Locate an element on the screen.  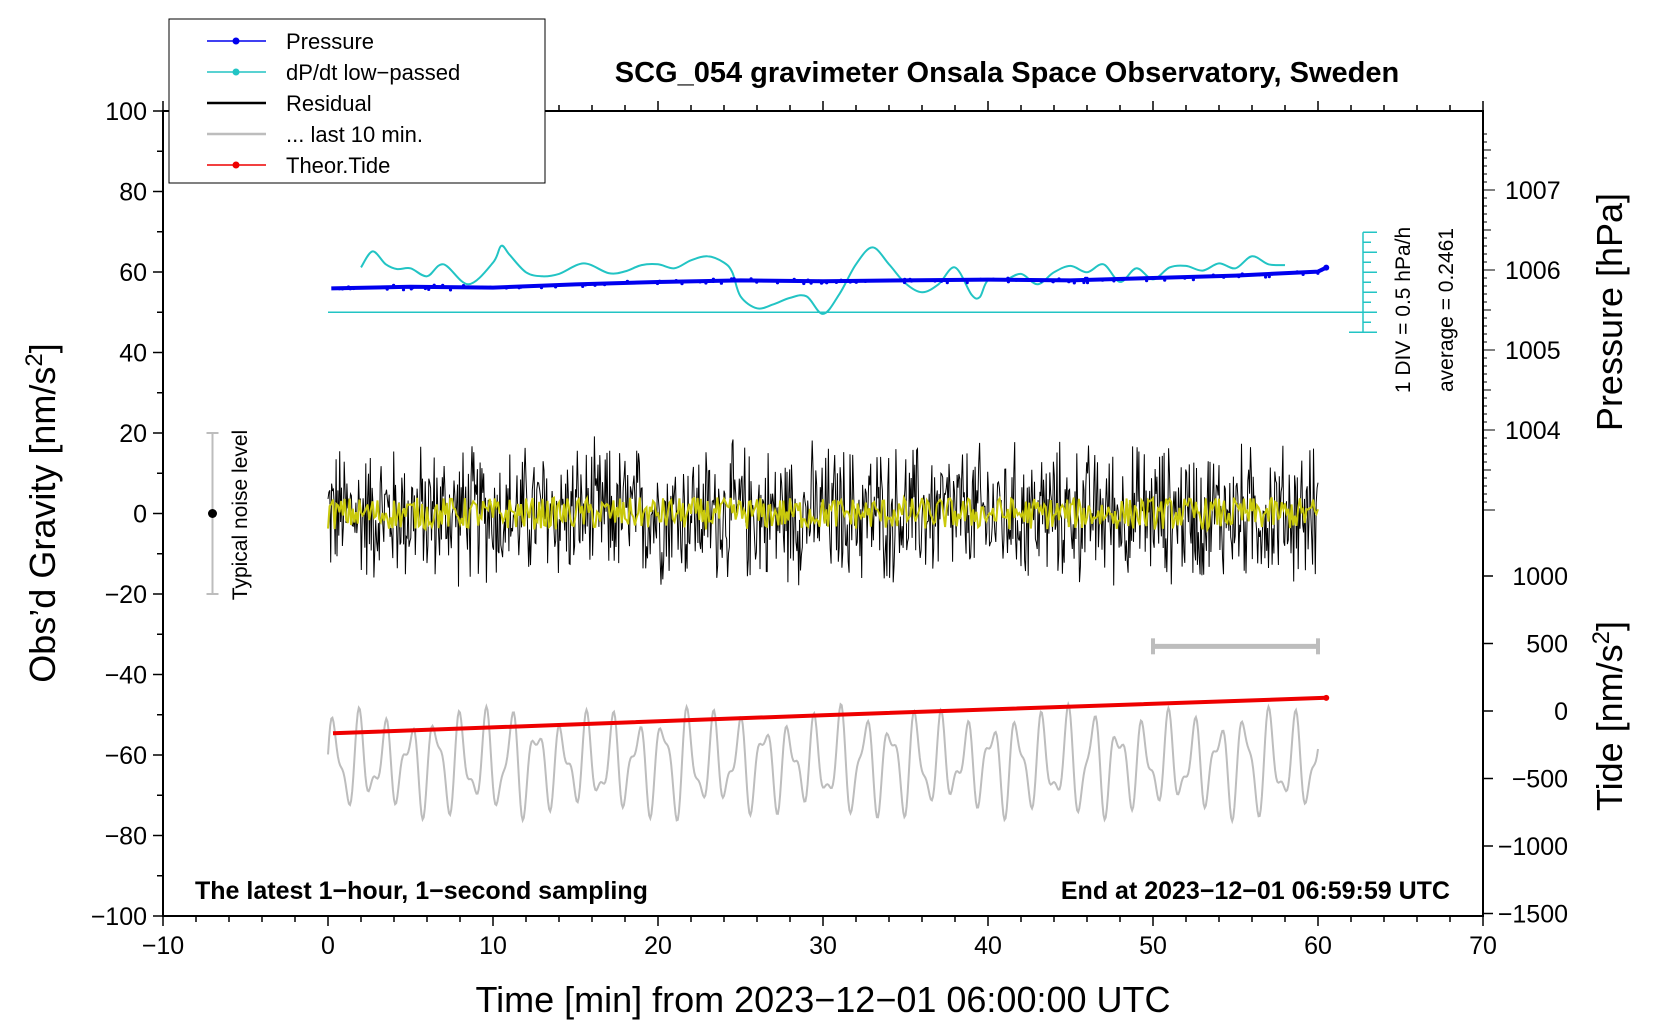
pressure-tick-label: 1004 is located at coordinates (1533, 431).